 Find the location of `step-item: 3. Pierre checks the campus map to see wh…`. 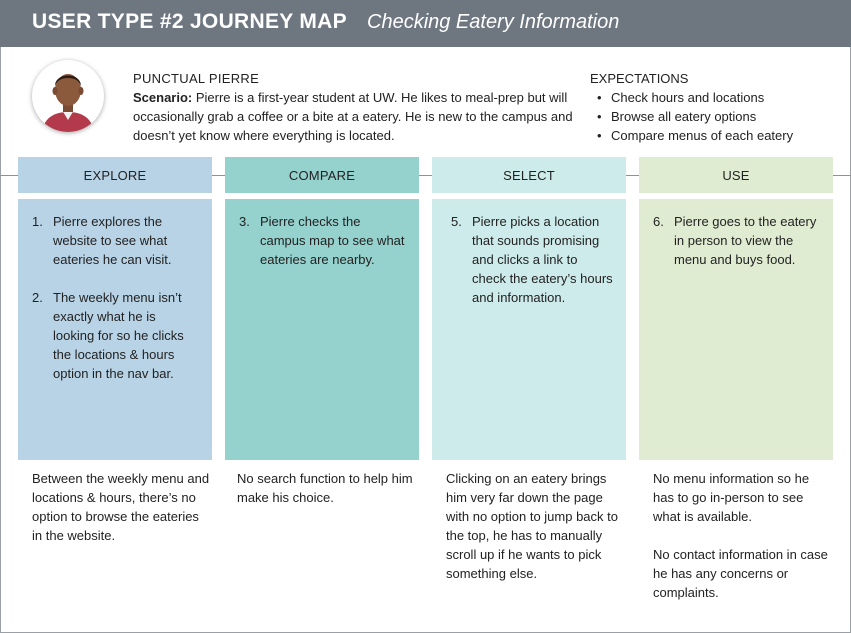

step-item: 3. Pierre checks the campus map to see wh… is located at coordinates (323, 240).